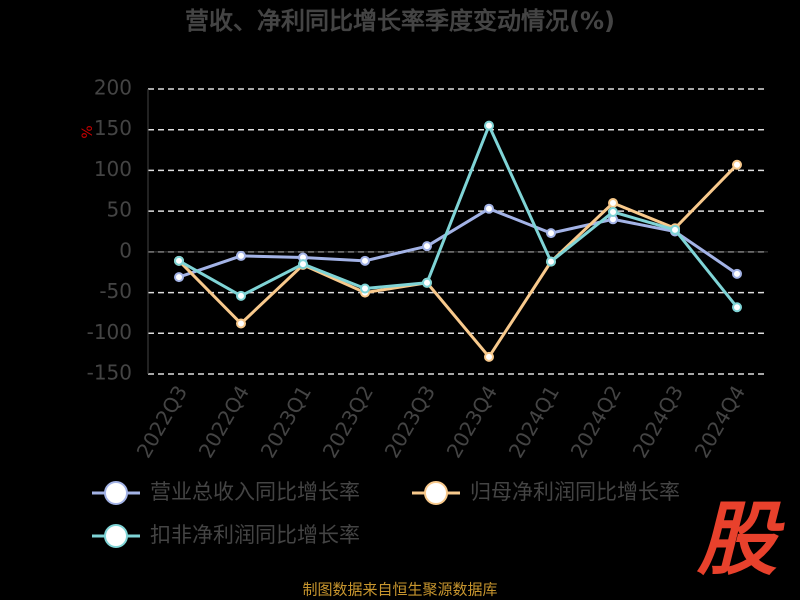 This screenshot has height=600, width=800. What do you see at coordinates (596, 421) in the screenshot?
I see `x-tick-label: 2024Q2` at bounding box center [596, 421].